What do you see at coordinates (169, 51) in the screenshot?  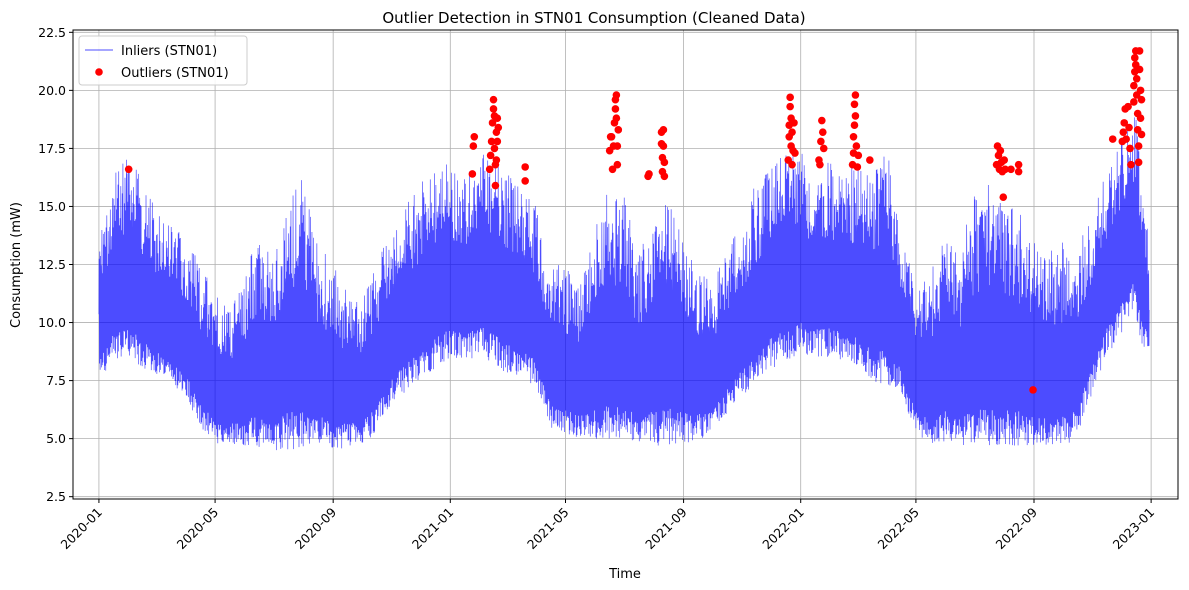 I see `legend-inliers-label: Inliers (STN01)` at bounding box center [169, 51].